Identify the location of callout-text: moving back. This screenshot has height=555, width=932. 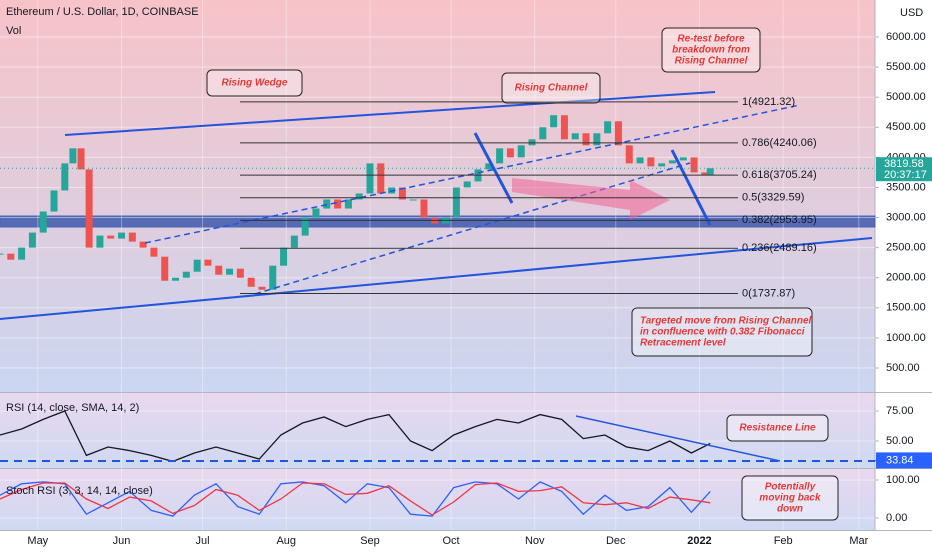
(790, 498).